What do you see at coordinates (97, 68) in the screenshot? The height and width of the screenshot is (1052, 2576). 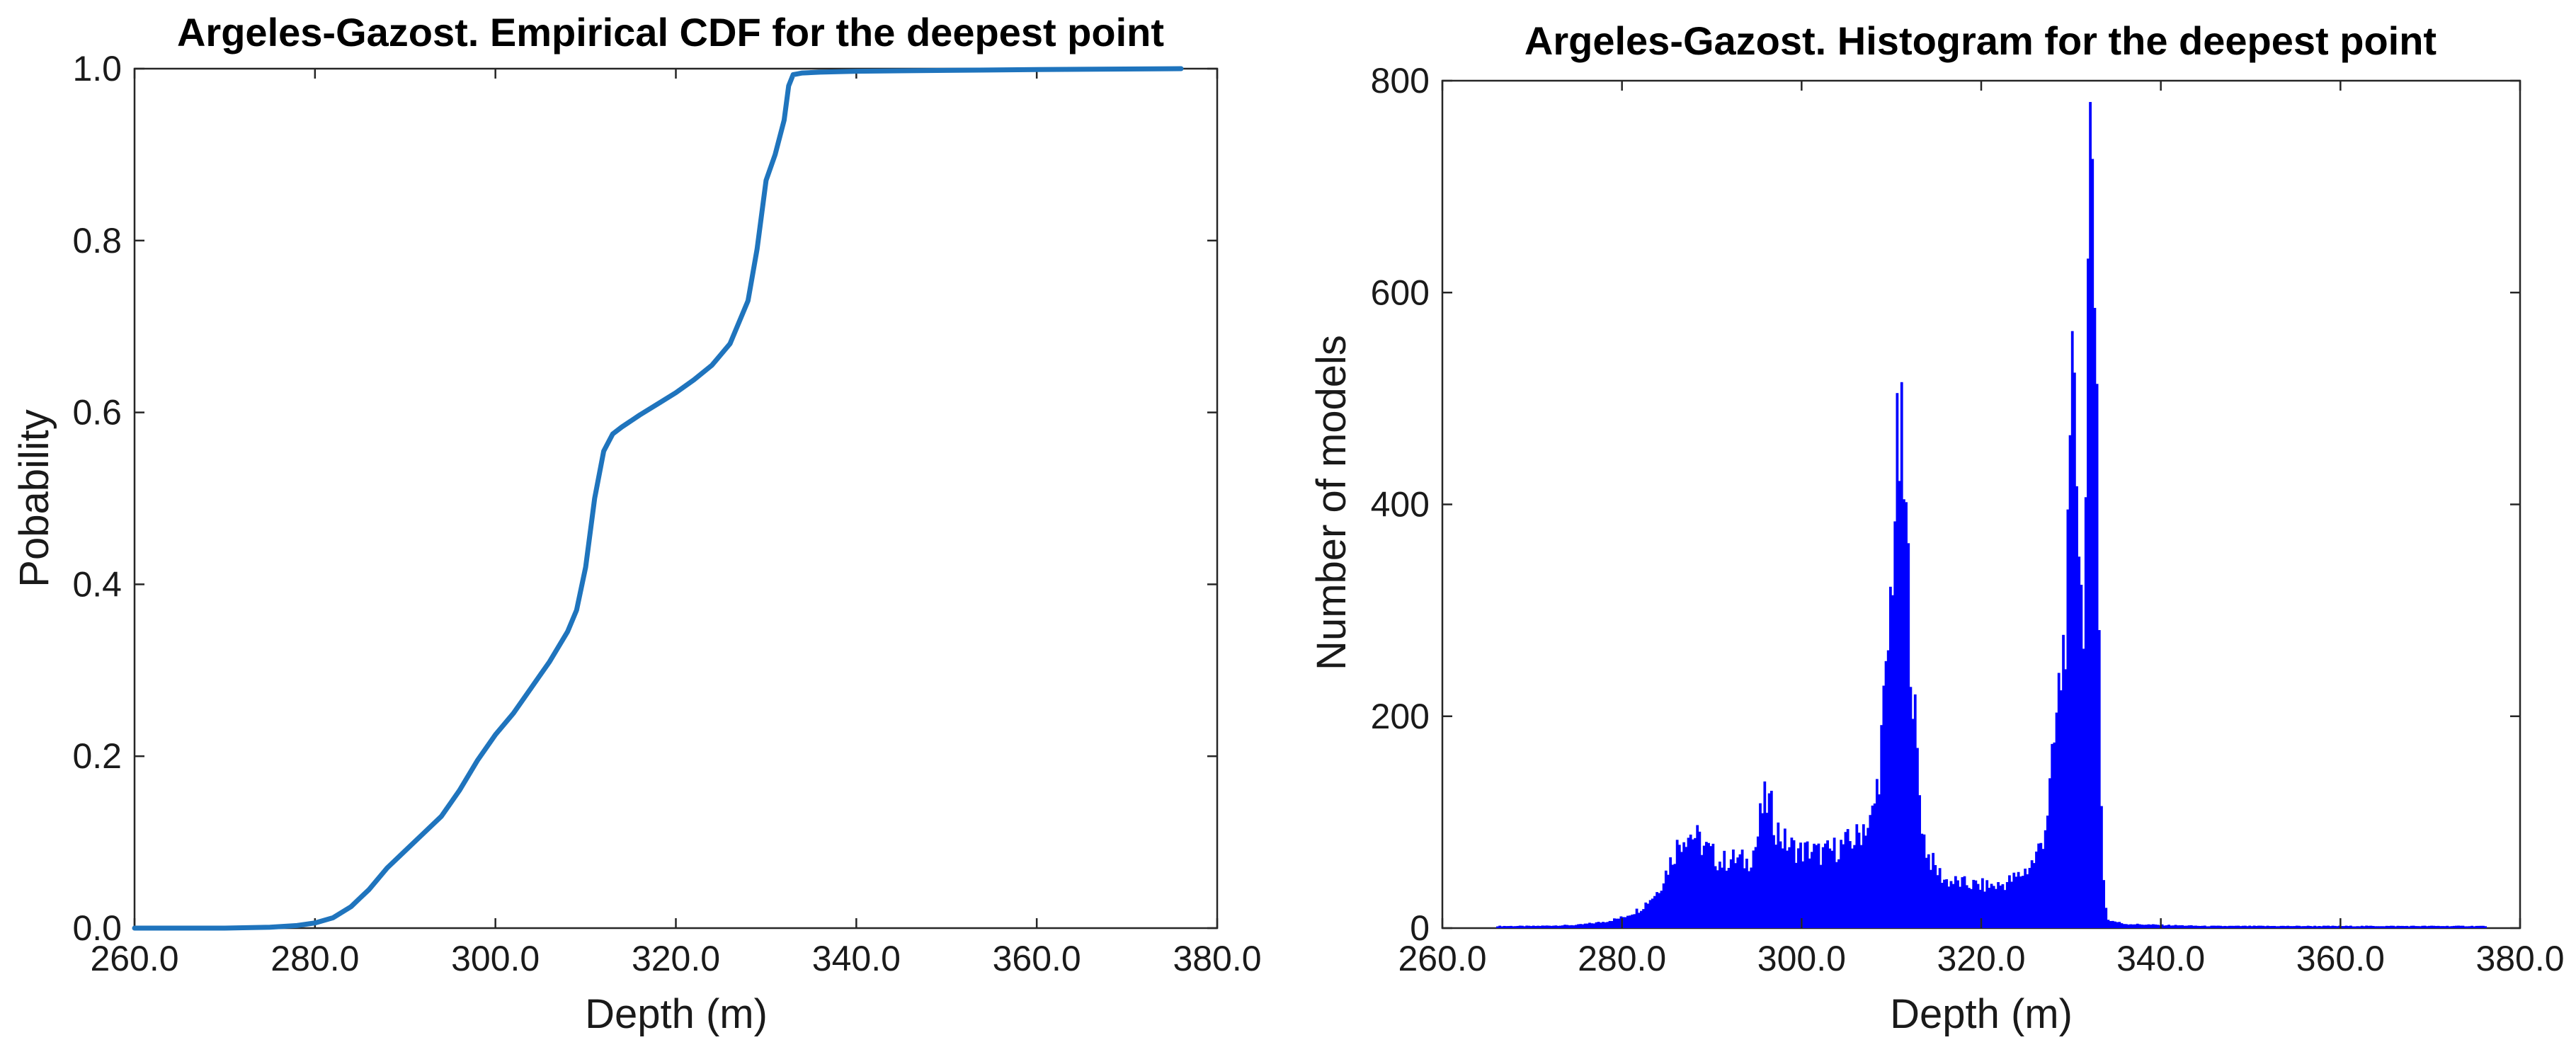 I see `y-tick-label: 1.0` at bounding box center [97, 68].